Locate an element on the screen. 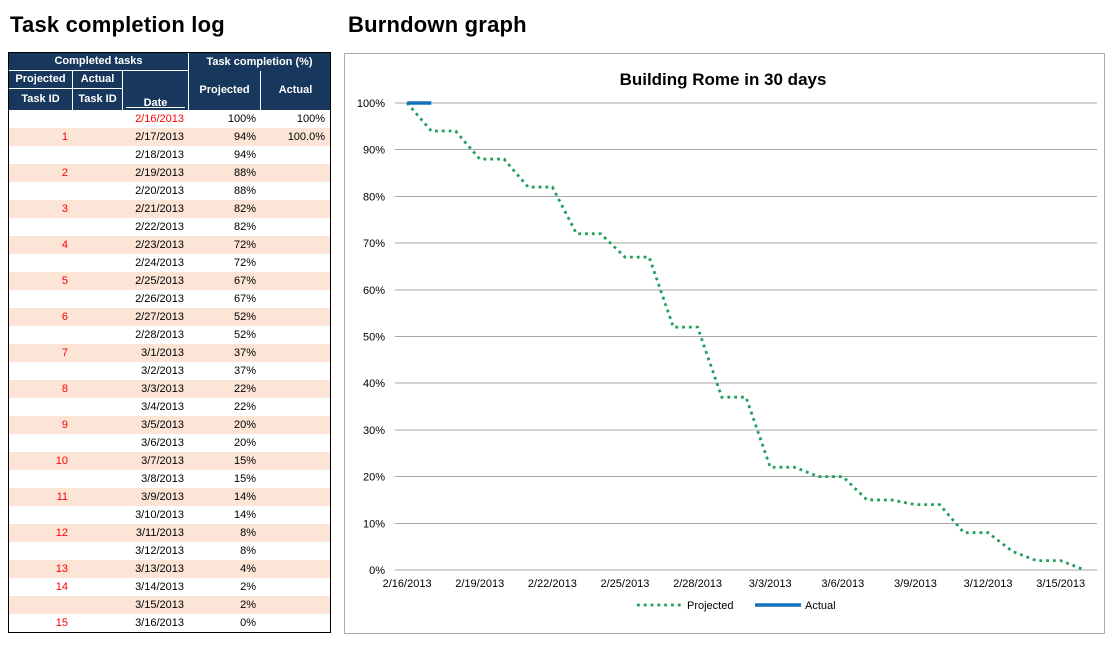  cell-projected-pct: 82% is located at coordinates (225, 227).